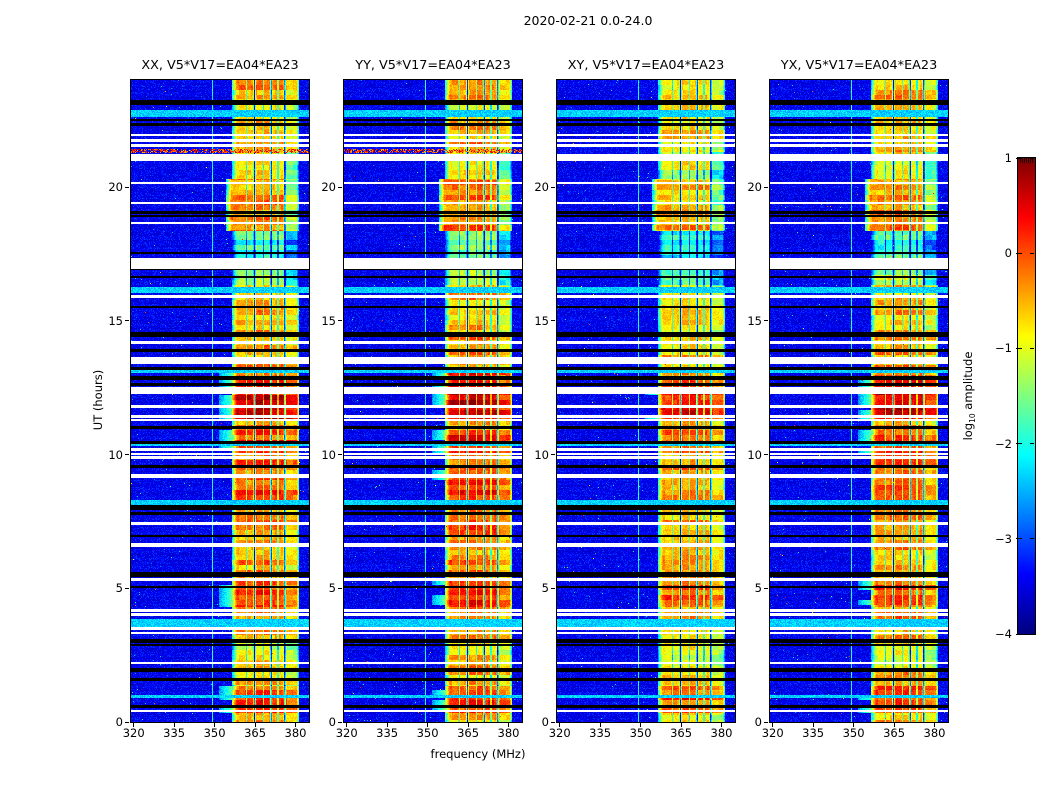 The image size is (1050, 800). I want to click on spectrogram-canvas-YY, so click(433, 401).